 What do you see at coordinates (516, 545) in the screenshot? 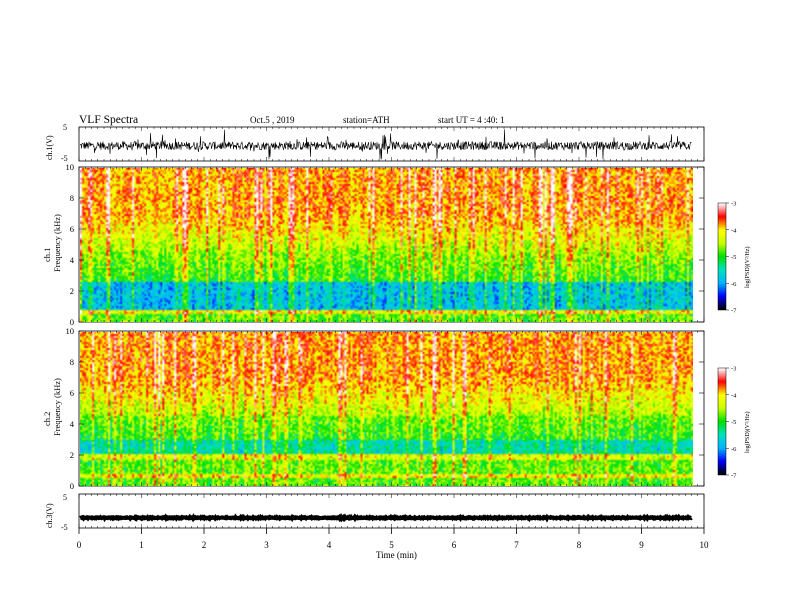
I see `xtick-label-7: 7` at bounding box center [516, 545].